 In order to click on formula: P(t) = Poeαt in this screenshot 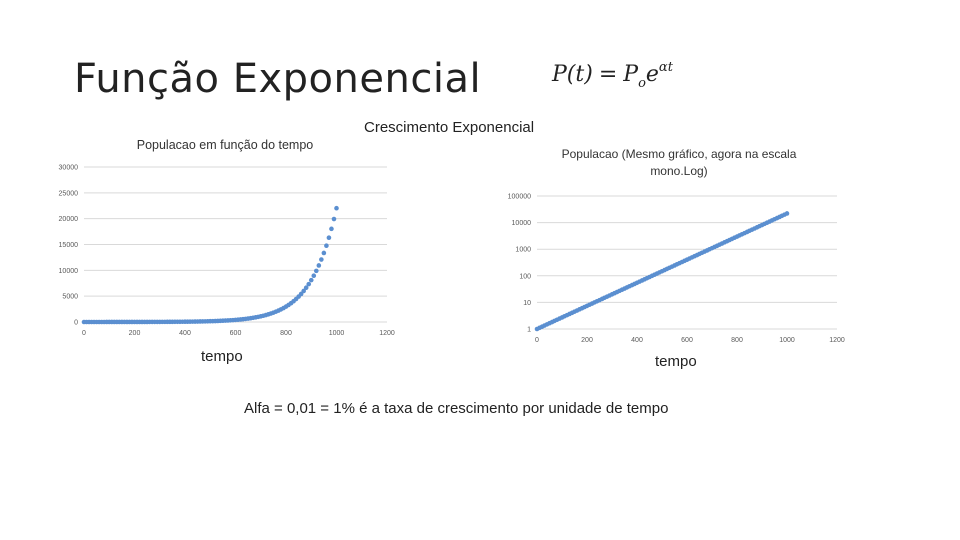, I will do `click(612, 75)`.